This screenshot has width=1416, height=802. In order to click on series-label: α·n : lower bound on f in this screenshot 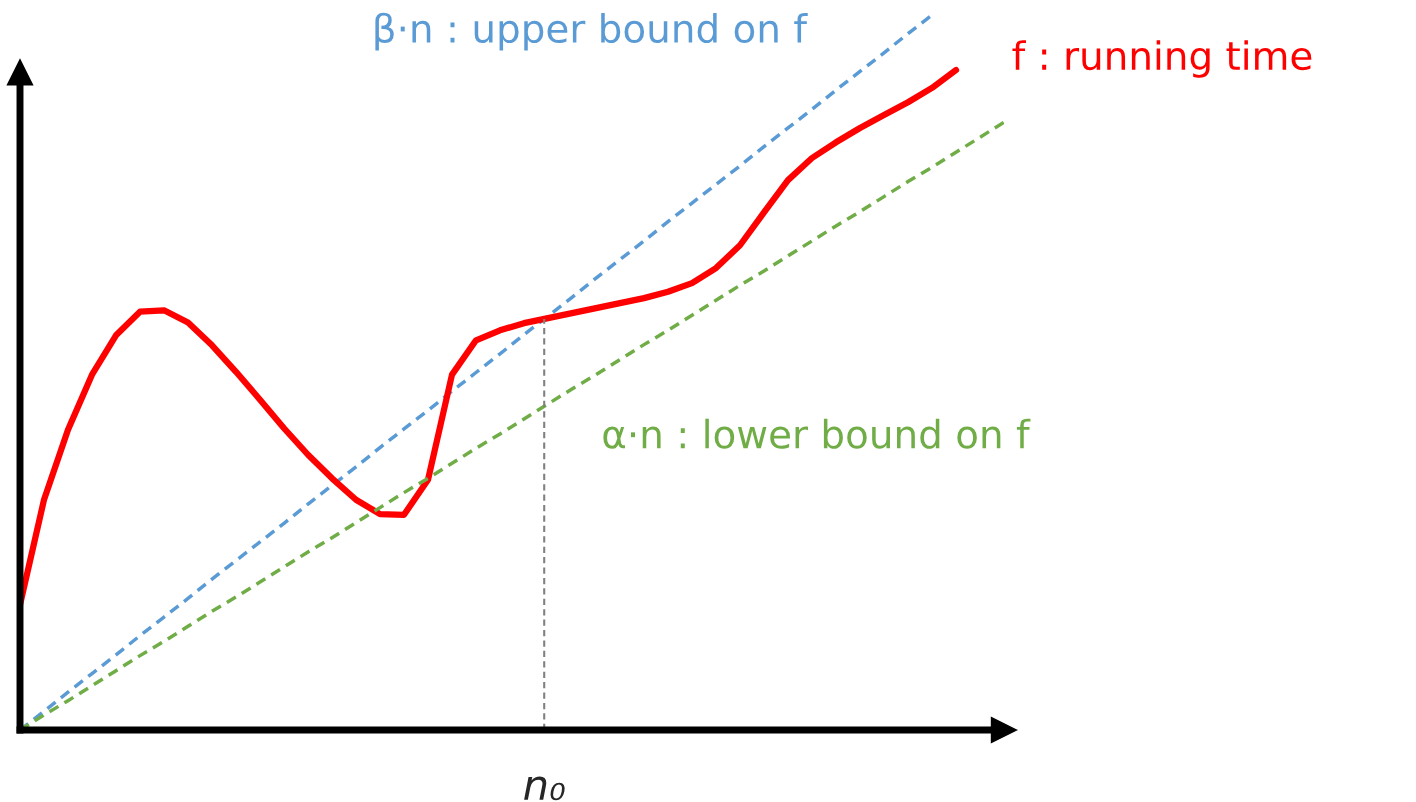, I will do `click(817, 433)`.